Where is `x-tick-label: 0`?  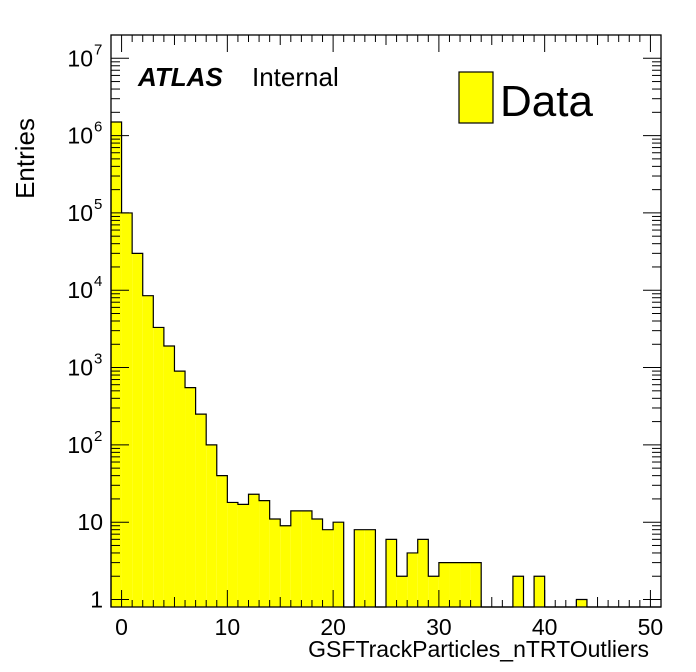 x-tick-label: 0 is located at coordinates (121, 627).